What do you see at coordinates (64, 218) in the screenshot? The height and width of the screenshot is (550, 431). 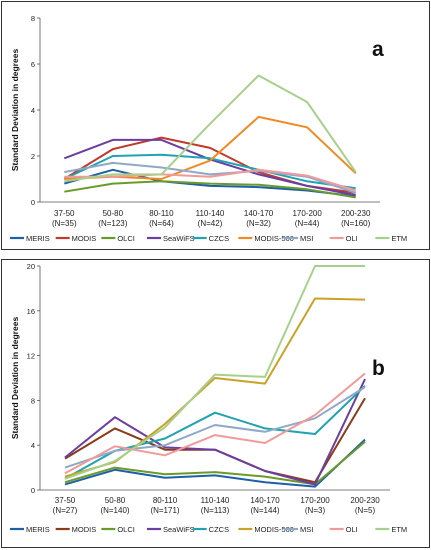 I see `x-tick-label: 37-50 (N=35)` at bounding box center [64, 218].